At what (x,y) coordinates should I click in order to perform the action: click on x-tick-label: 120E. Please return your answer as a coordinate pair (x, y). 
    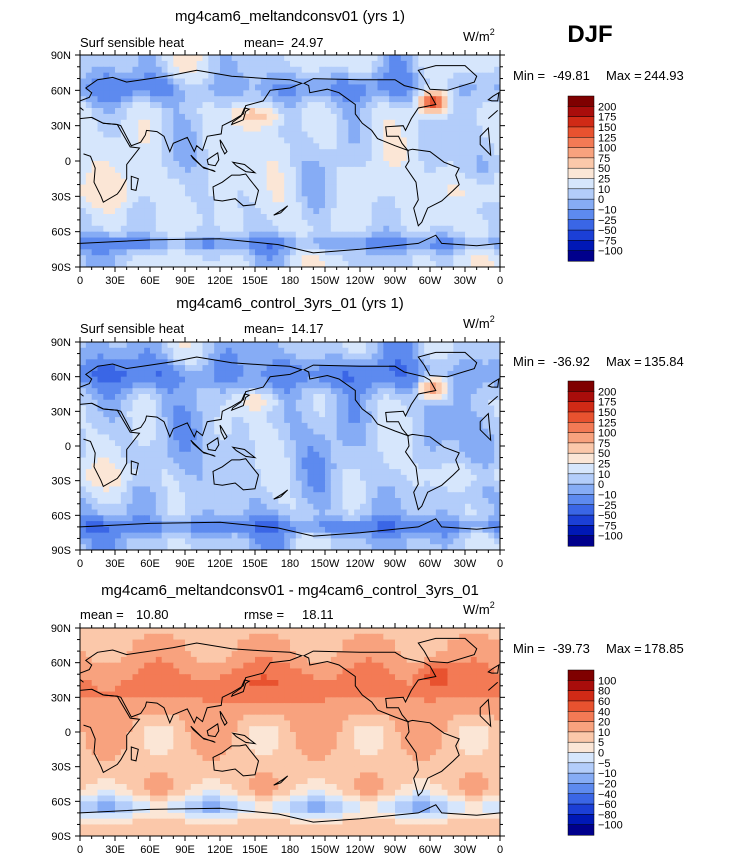
    Looking at the image, I should click on (220, 281).